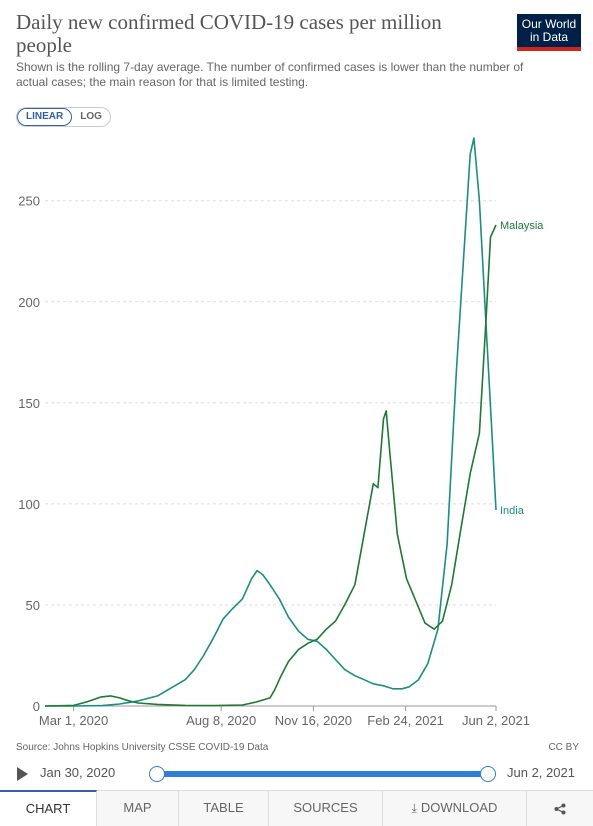  What do you see at coordinates (138, 808) in the screenshot?
I see `tab-map: MAP` at bounding box center [138, 808].